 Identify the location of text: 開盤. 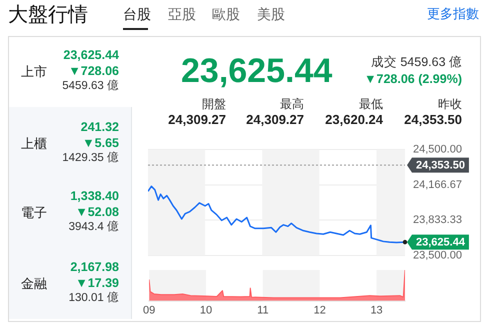
(214, 104).